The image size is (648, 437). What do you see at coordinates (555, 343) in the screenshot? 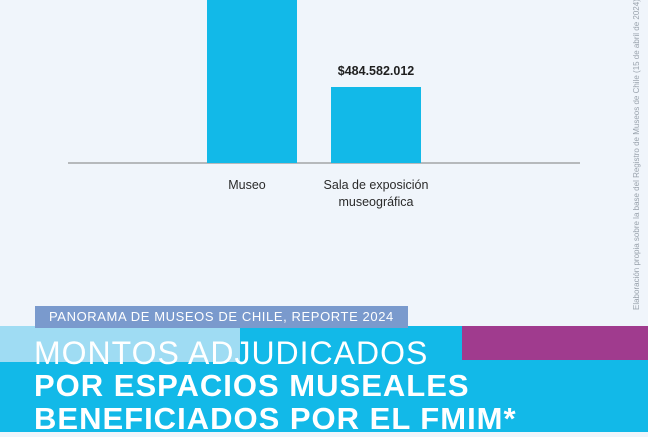
I see `banner-magenta-block` at bounding box center [555, 343].